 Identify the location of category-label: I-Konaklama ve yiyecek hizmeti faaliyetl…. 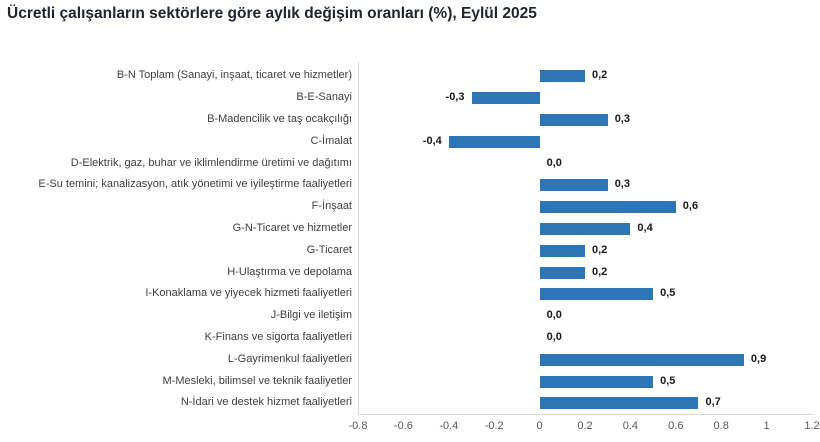
(248, 293).